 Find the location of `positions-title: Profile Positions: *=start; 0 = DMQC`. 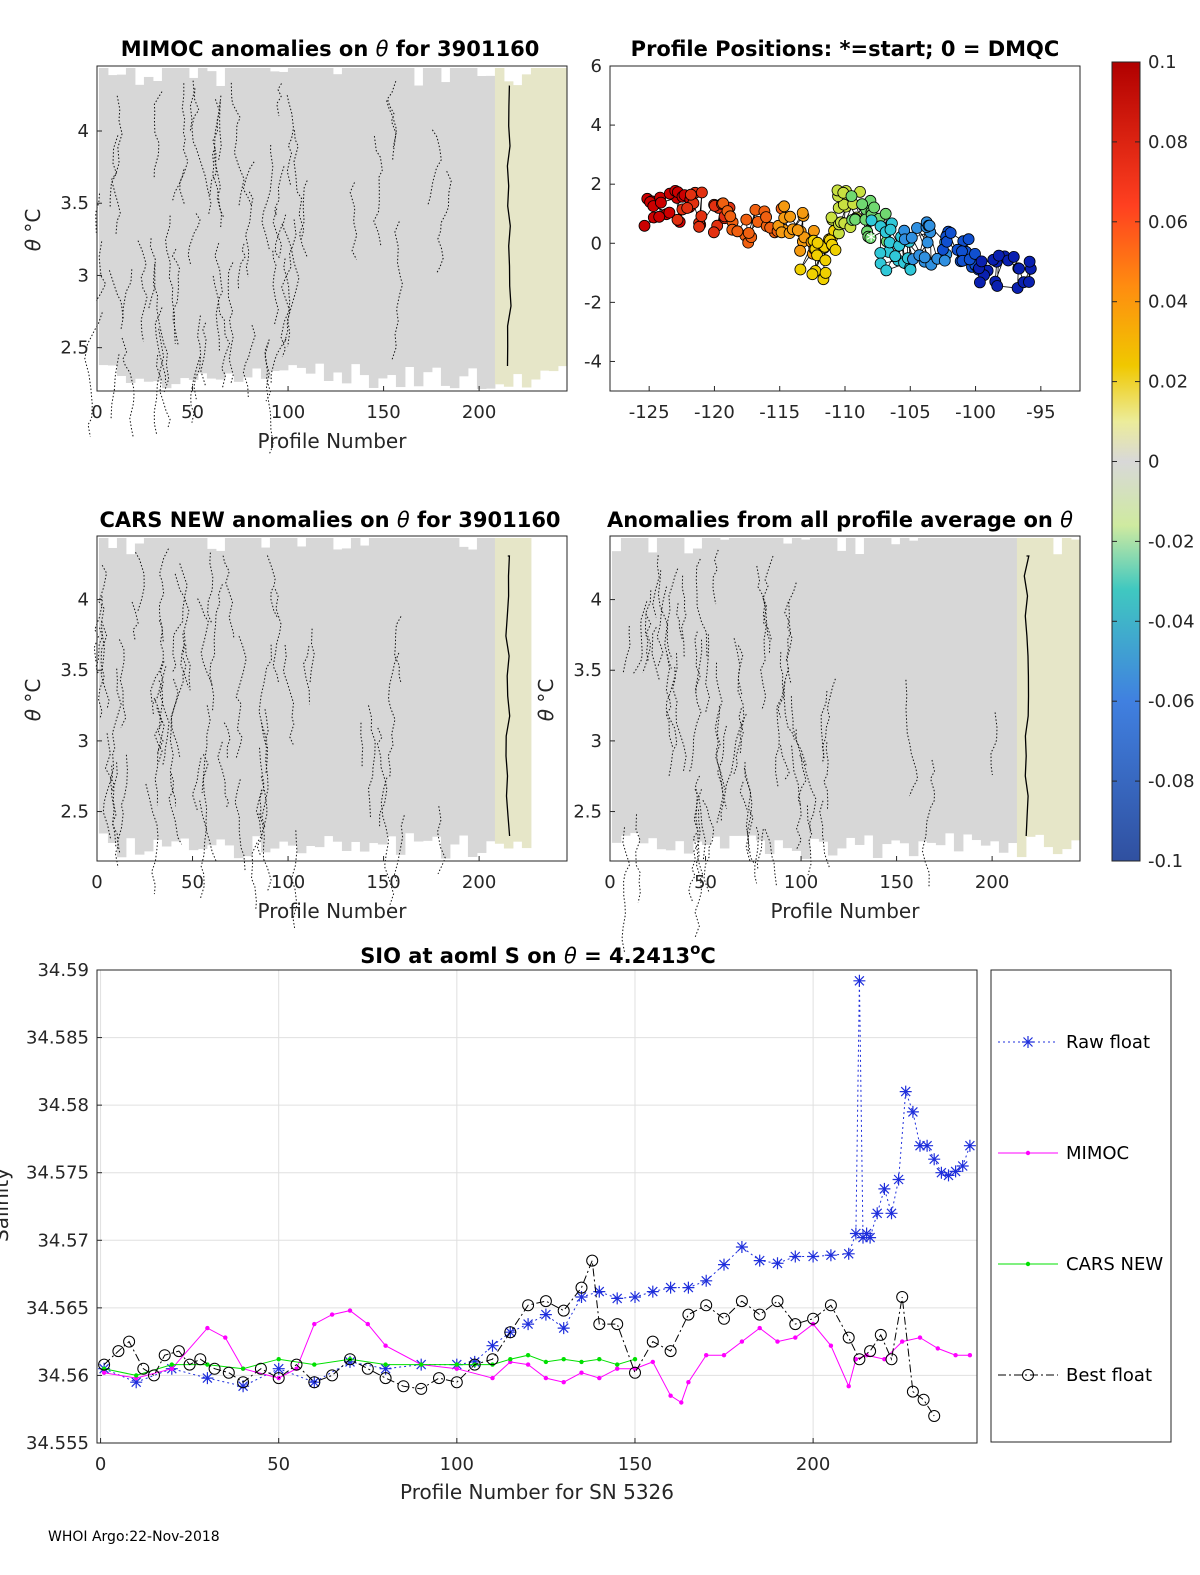

positions-title: Profile Positions: *=start; 0 = DMQC is located at coordinates (845, 49).